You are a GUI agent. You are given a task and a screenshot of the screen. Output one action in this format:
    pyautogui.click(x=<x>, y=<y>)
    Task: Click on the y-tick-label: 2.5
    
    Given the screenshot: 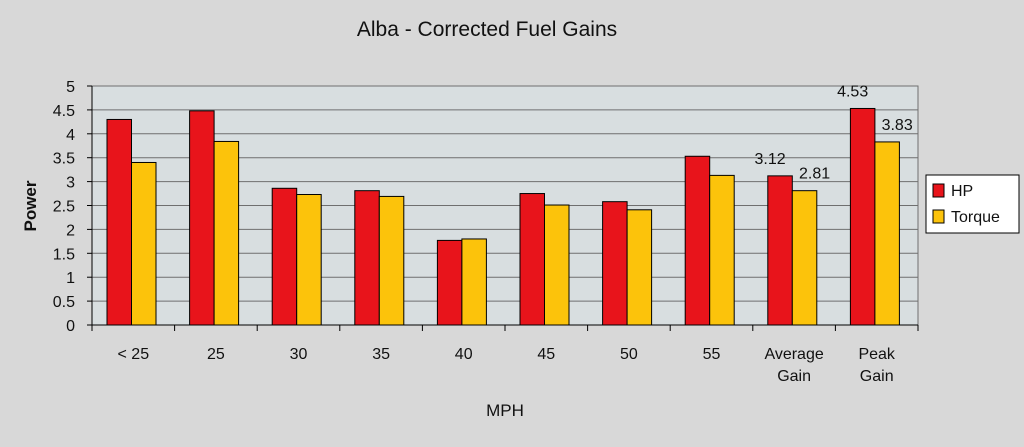 What is the action you would take?
    pyautogui.click(x=64, y=207)
    